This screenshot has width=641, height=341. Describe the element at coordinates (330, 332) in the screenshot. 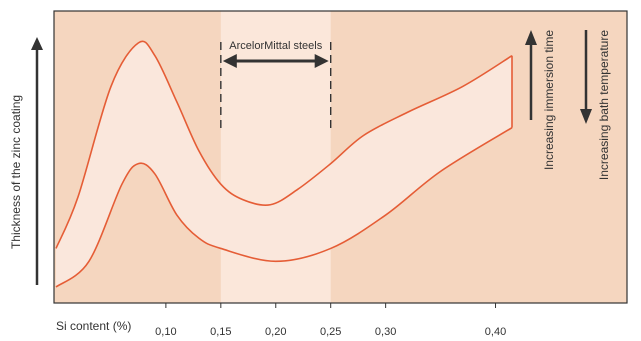

I see `x-tick-label: 0,25` at that location.